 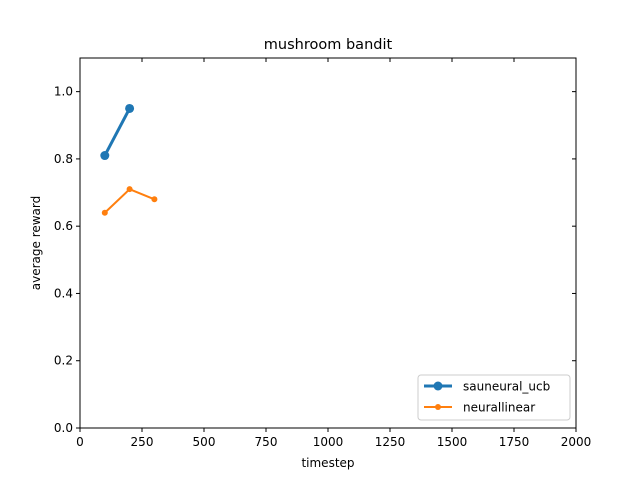 I want to click on y-tick-label: 0.2, so click(x=63, y=361).